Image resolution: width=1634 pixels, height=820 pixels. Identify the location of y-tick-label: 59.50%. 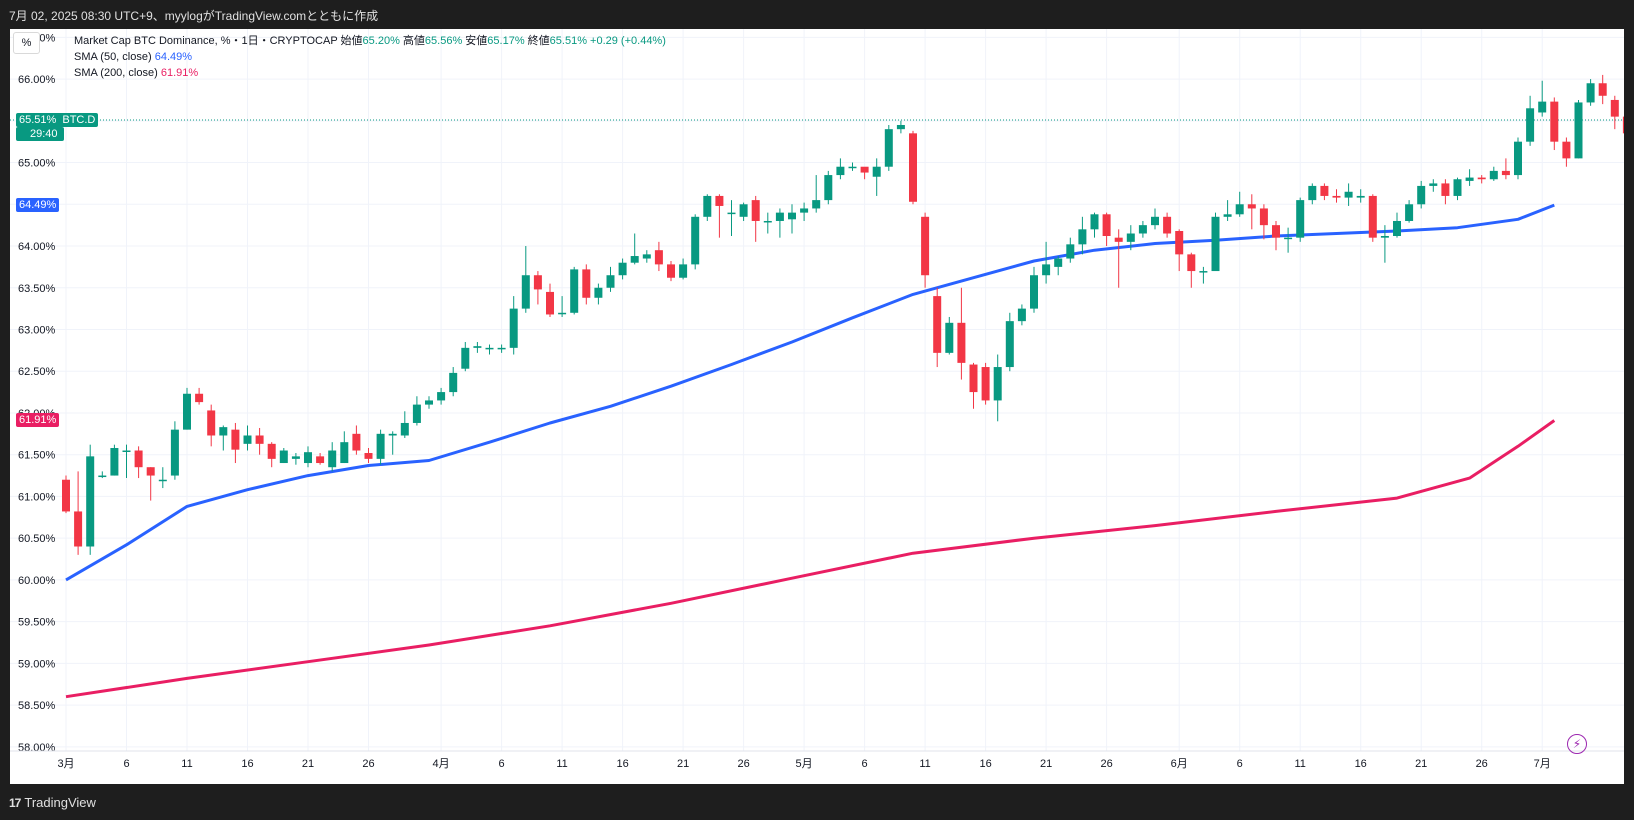
(37, 623).